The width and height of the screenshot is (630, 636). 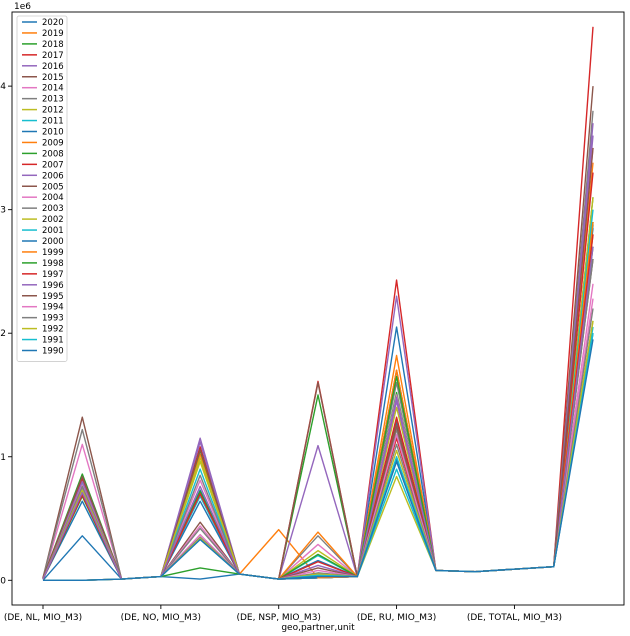 I want to click on x-tick-label: (DE, TOTAL, MIO_M3), so click(x=514, y=618).